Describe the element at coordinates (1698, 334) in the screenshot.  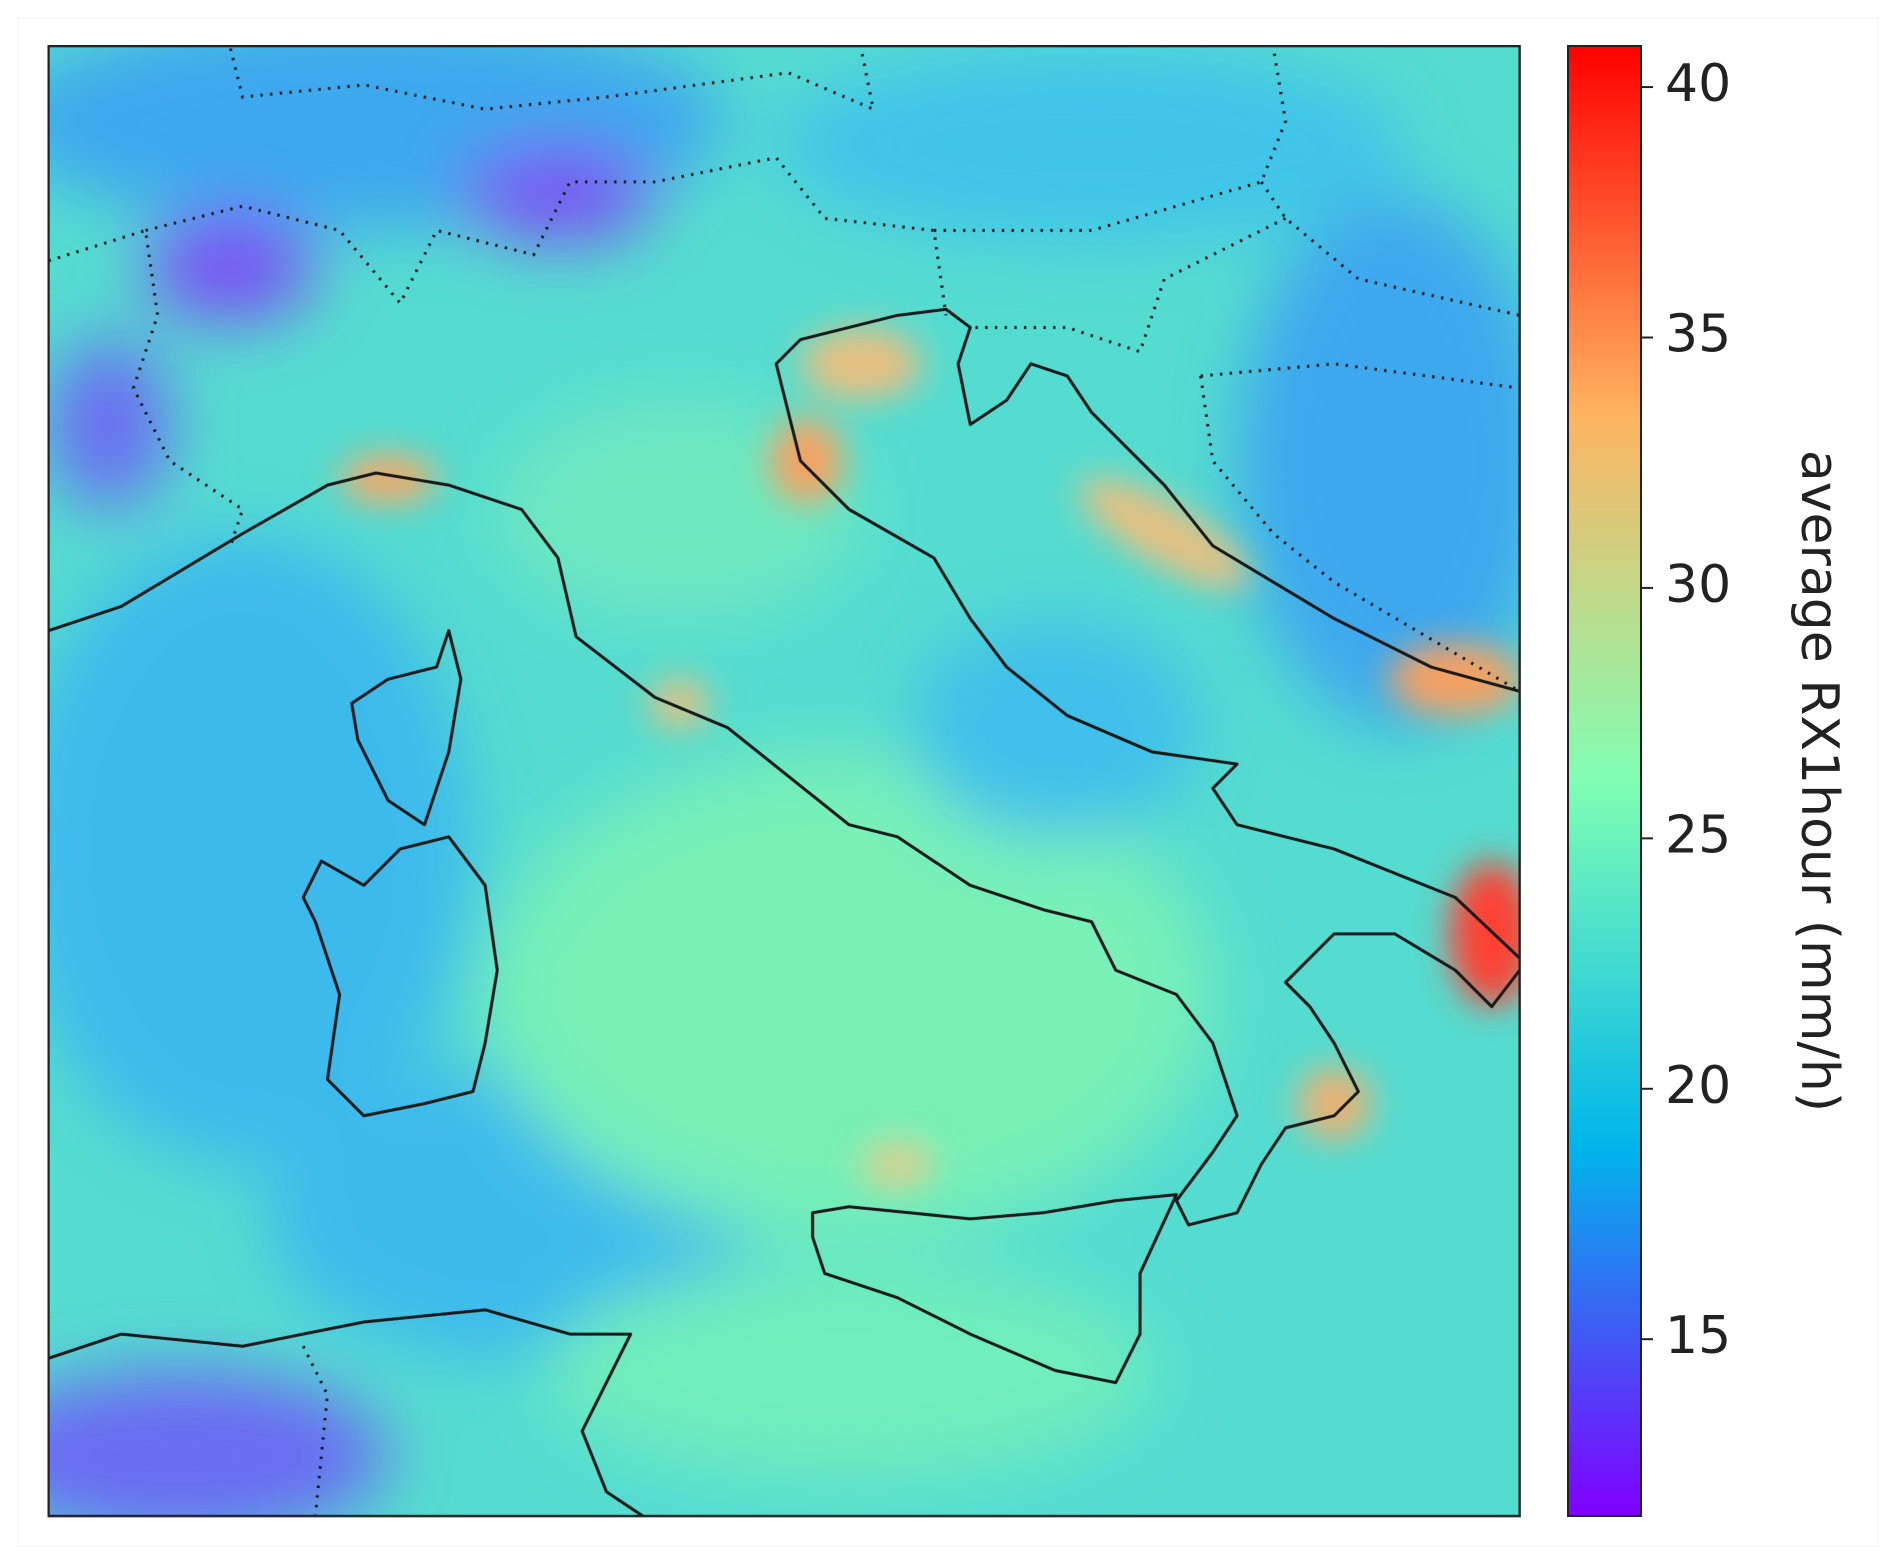
I see `colorbar-tick-label: 35` at that location.